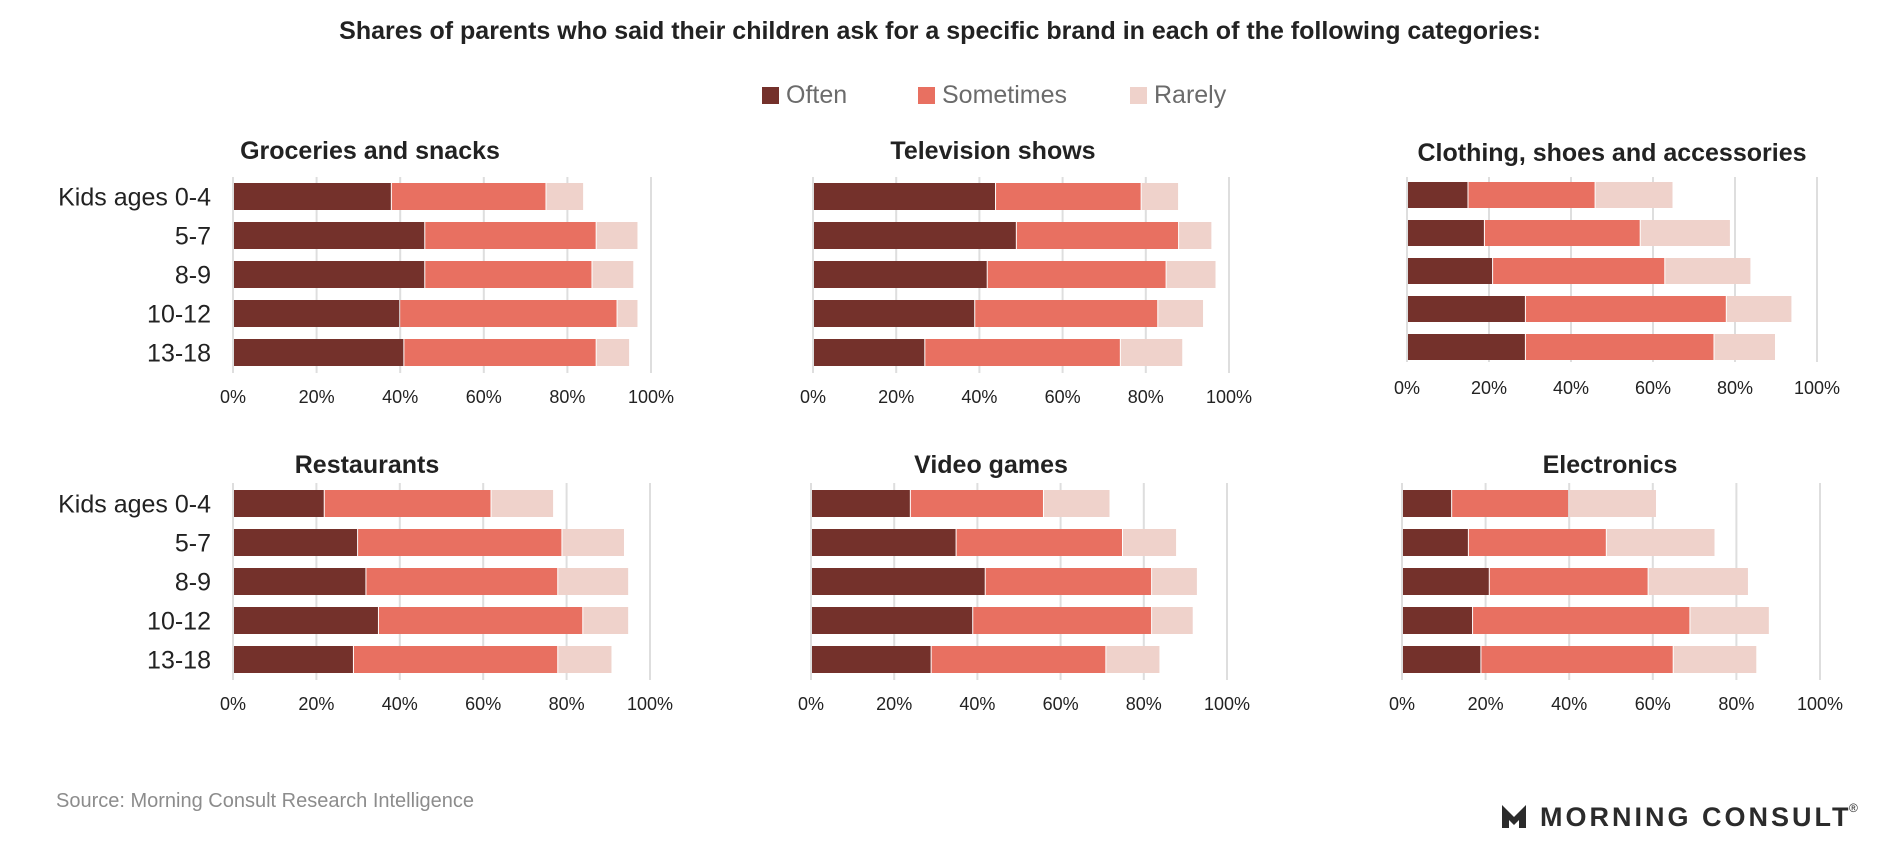 The image size is (1880, 844). I want to click on legend: Often Sometimes Rarely, so click(994, 95).